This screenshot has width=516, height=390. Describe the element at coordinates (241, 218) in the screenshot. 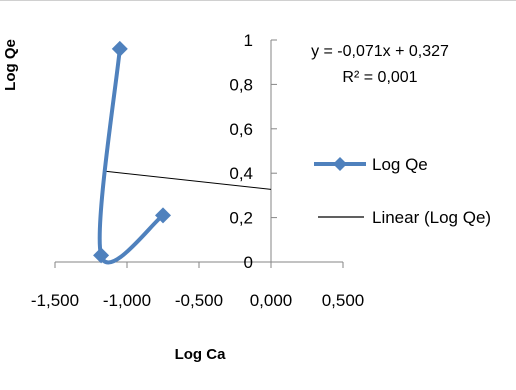

I see `y-tick-label: 0,2` at that location.